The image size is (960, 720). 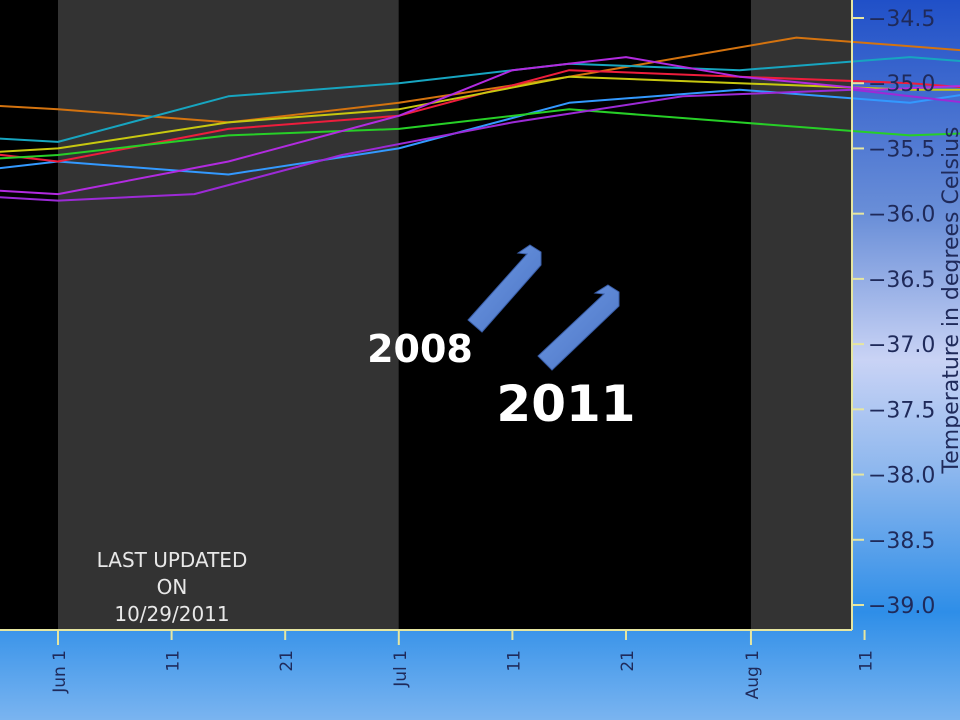 What do you see at coordinates (949, 301) in the screenshot?
I see `y-axis-label: Temperature in degrees Celsius` at bounding box center [949, 301].